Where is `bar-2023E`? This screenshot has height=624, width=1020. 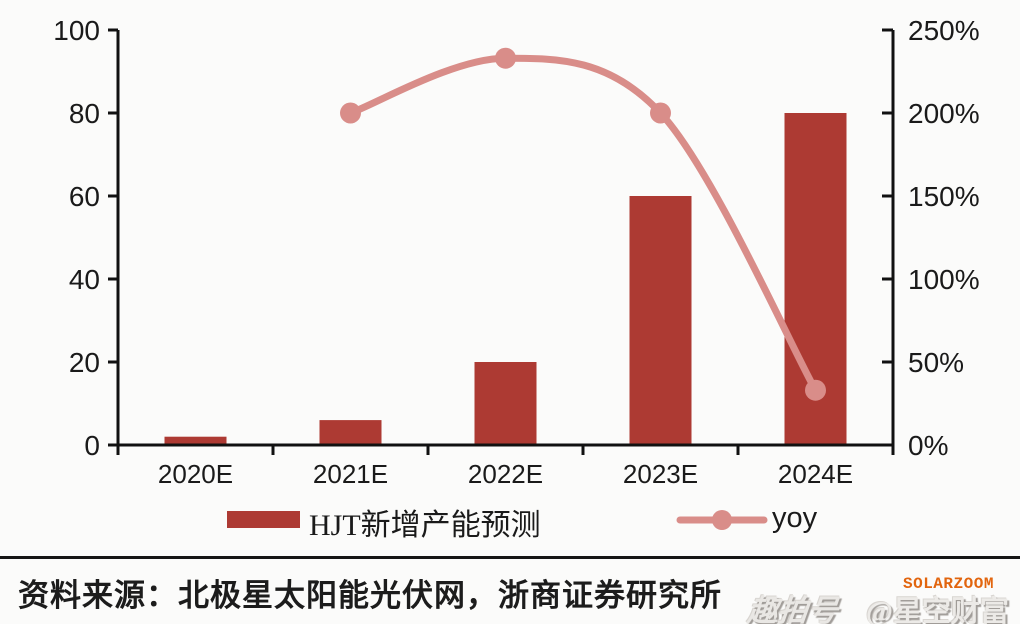
bar-2023E is located at coordinates (660, 320).